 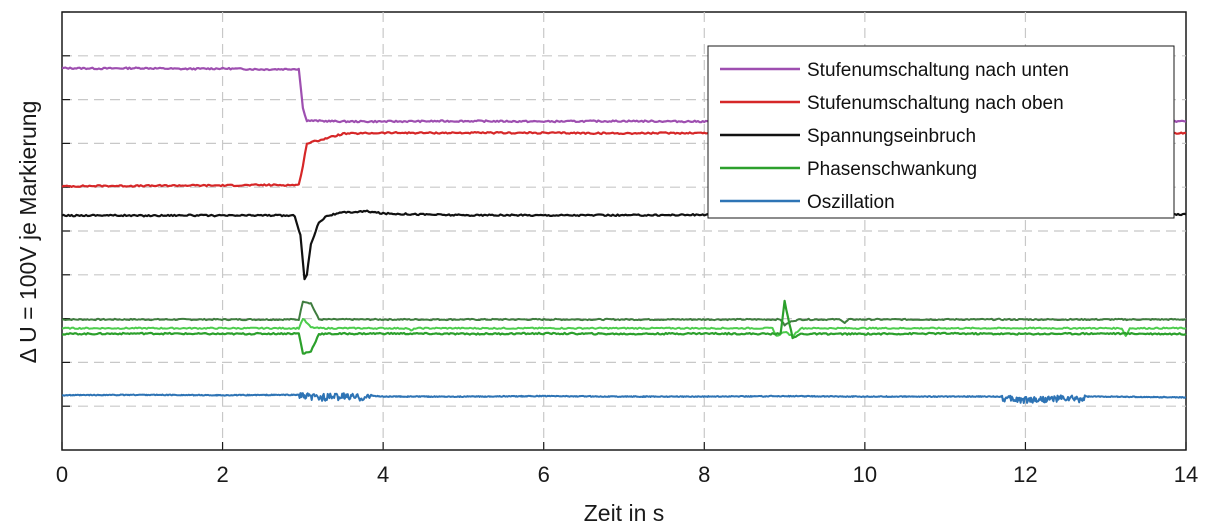 I want to click on x-tick-label: 8, so click(x=704, y=474).